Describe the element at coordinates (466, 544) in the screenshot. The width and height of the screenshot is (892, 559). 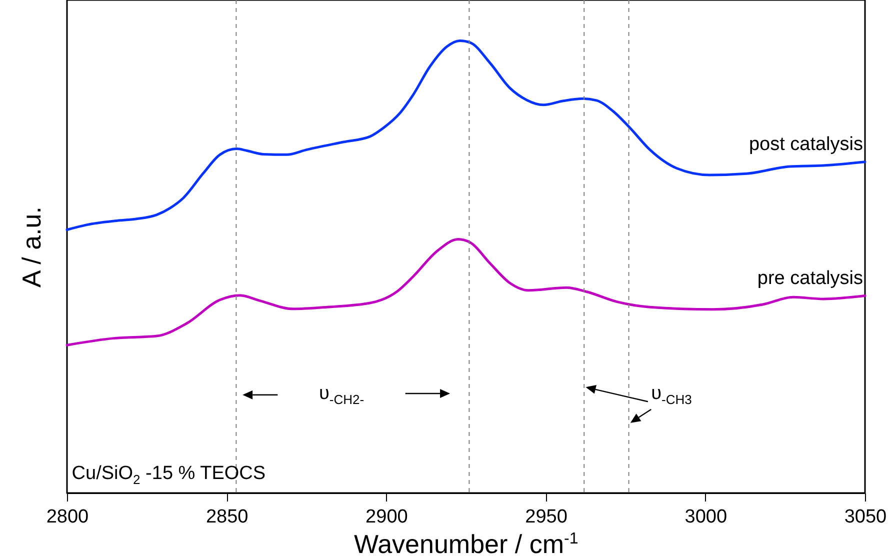
I see `x-axis-title: Wavenumber / cm$^{-1}$` at that location.